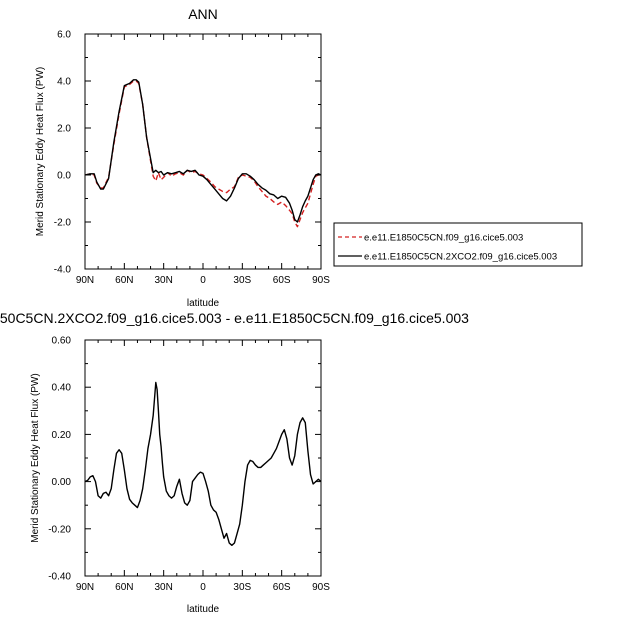 The image size is (619, 621). What do you see at coordinates (282, 280) in the screenshot?
I see `top-x-tick-label: 60S` at bounding box center [282, 280].